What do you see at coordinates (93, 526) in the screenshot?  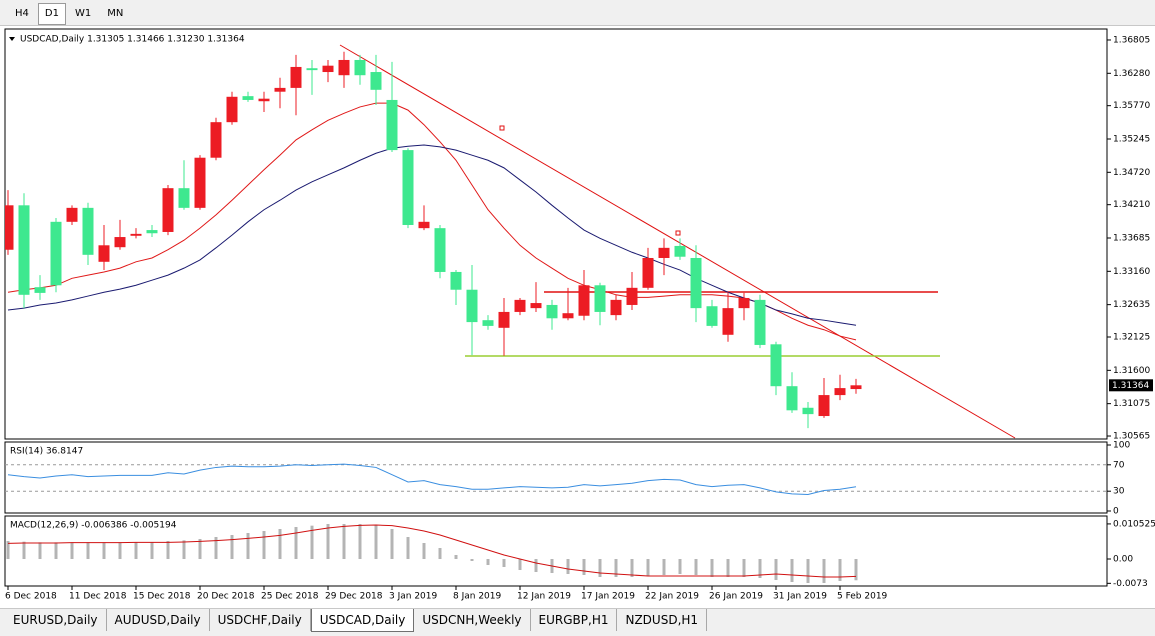 I see `macd-title: MACD(12,26,9) -0.006386 -0.005194` at bounding box center [93, 526].